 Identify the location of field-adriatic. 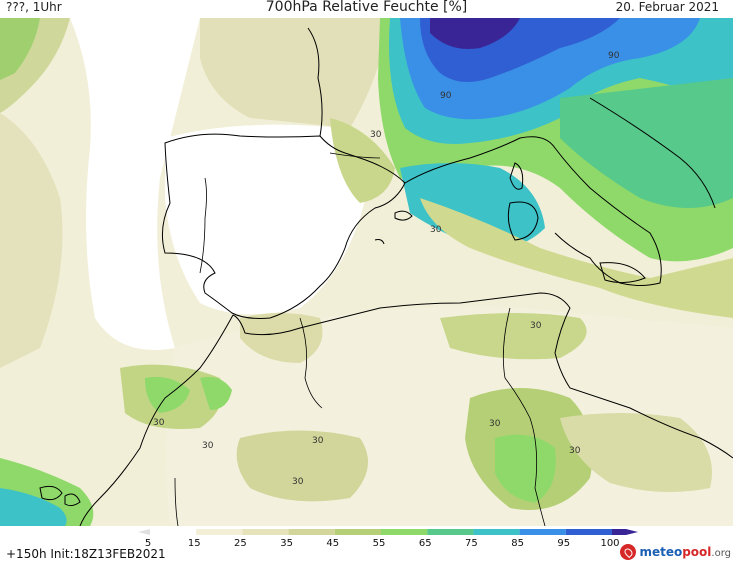
(646, 143).